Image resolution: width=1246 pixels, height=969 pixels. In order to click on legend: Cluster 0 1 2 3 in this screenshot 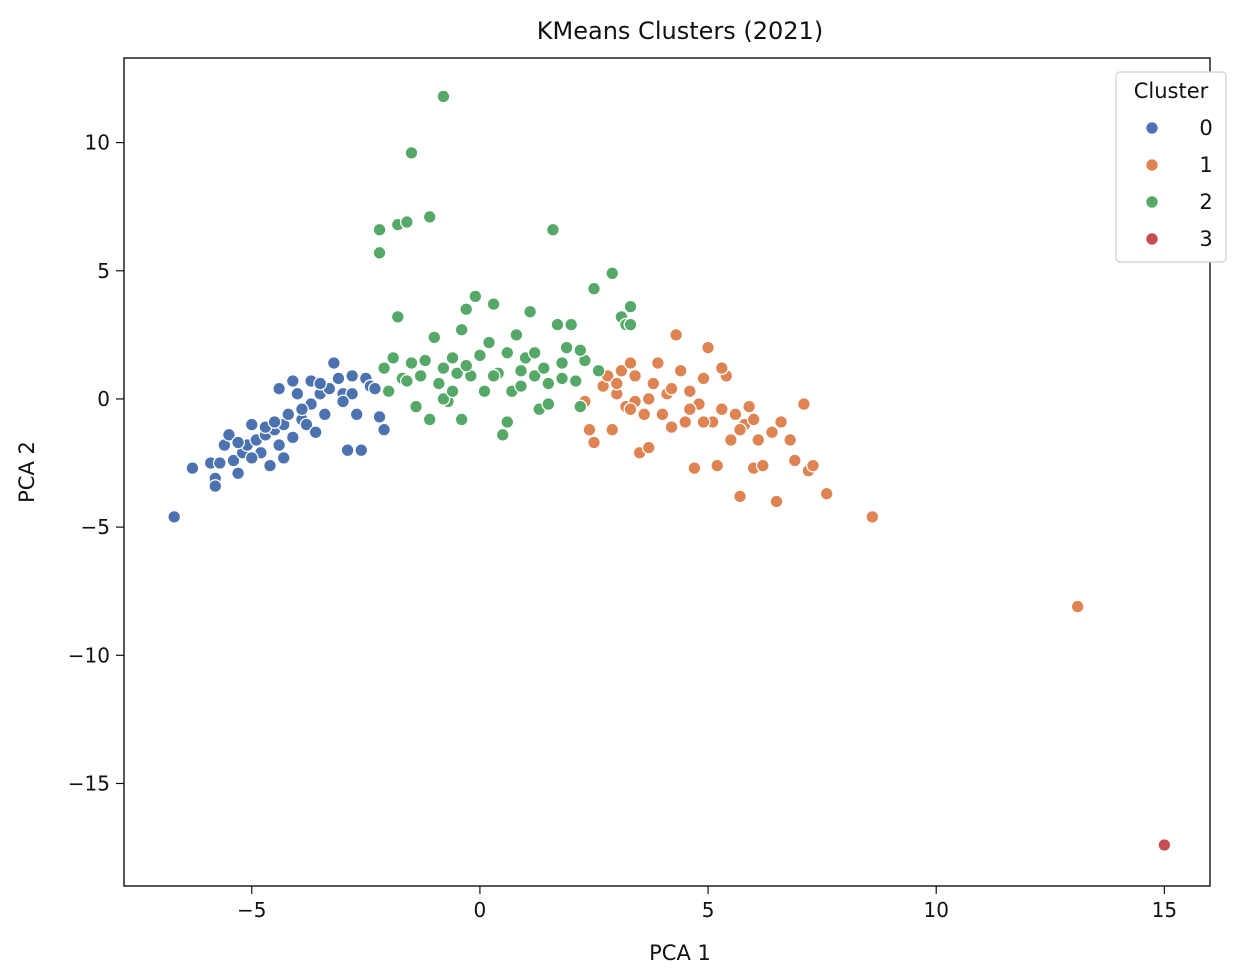, I will do `click(1171, 167)`.